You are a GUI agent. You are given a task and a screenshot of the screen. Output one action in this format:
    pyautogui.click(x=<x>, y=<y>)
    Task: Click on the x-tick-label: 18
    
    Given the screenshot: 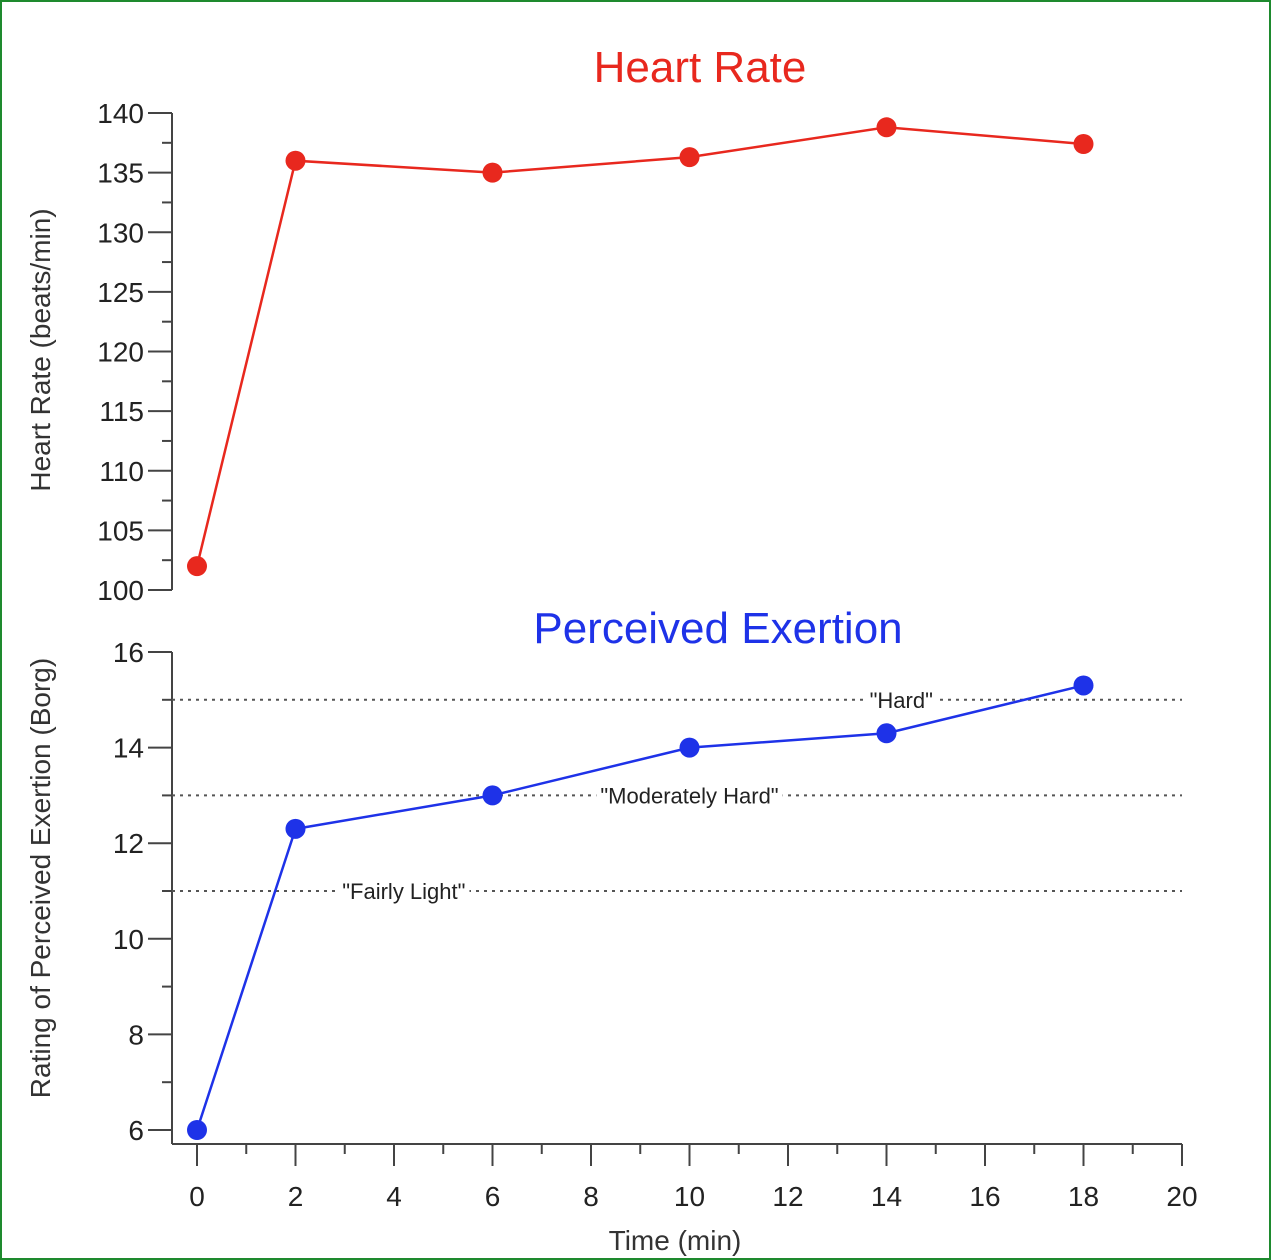 What is the action you would take?
    pyautogui.click(x=1083, y=1196)
    